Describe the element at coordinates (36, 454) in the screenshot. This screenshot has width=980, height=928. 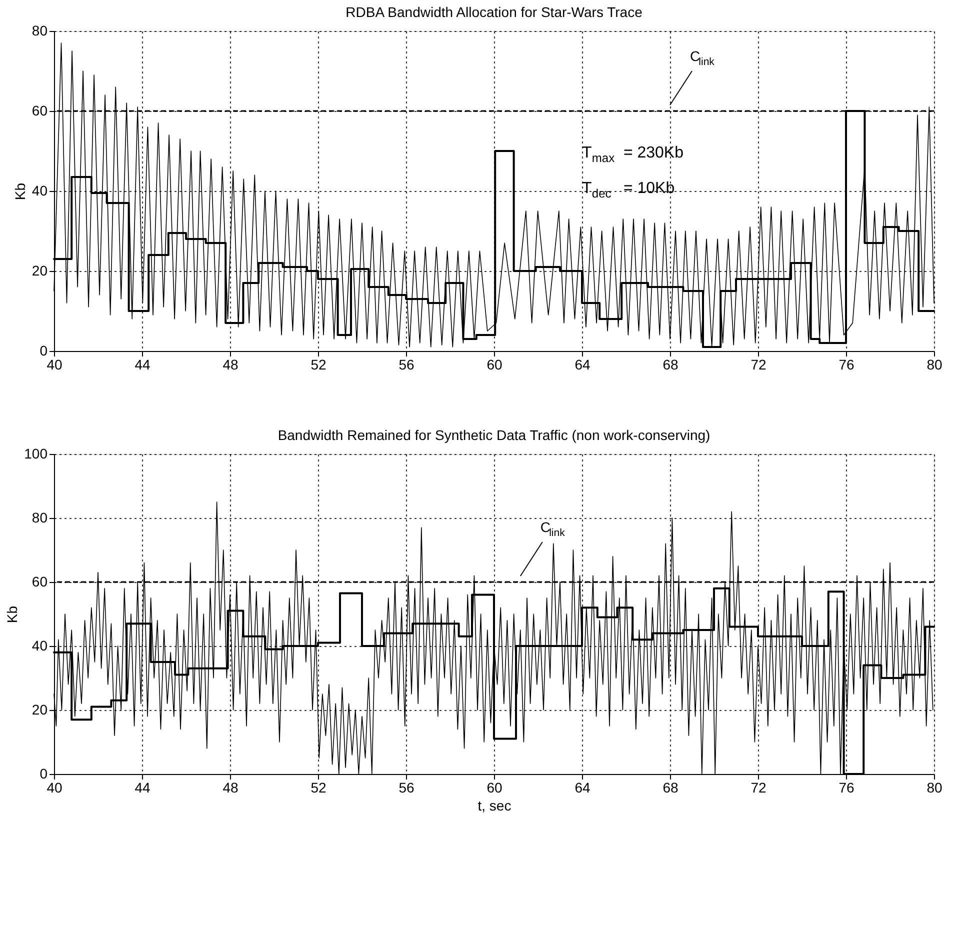
I see `y-tick-label: 100` at that location.